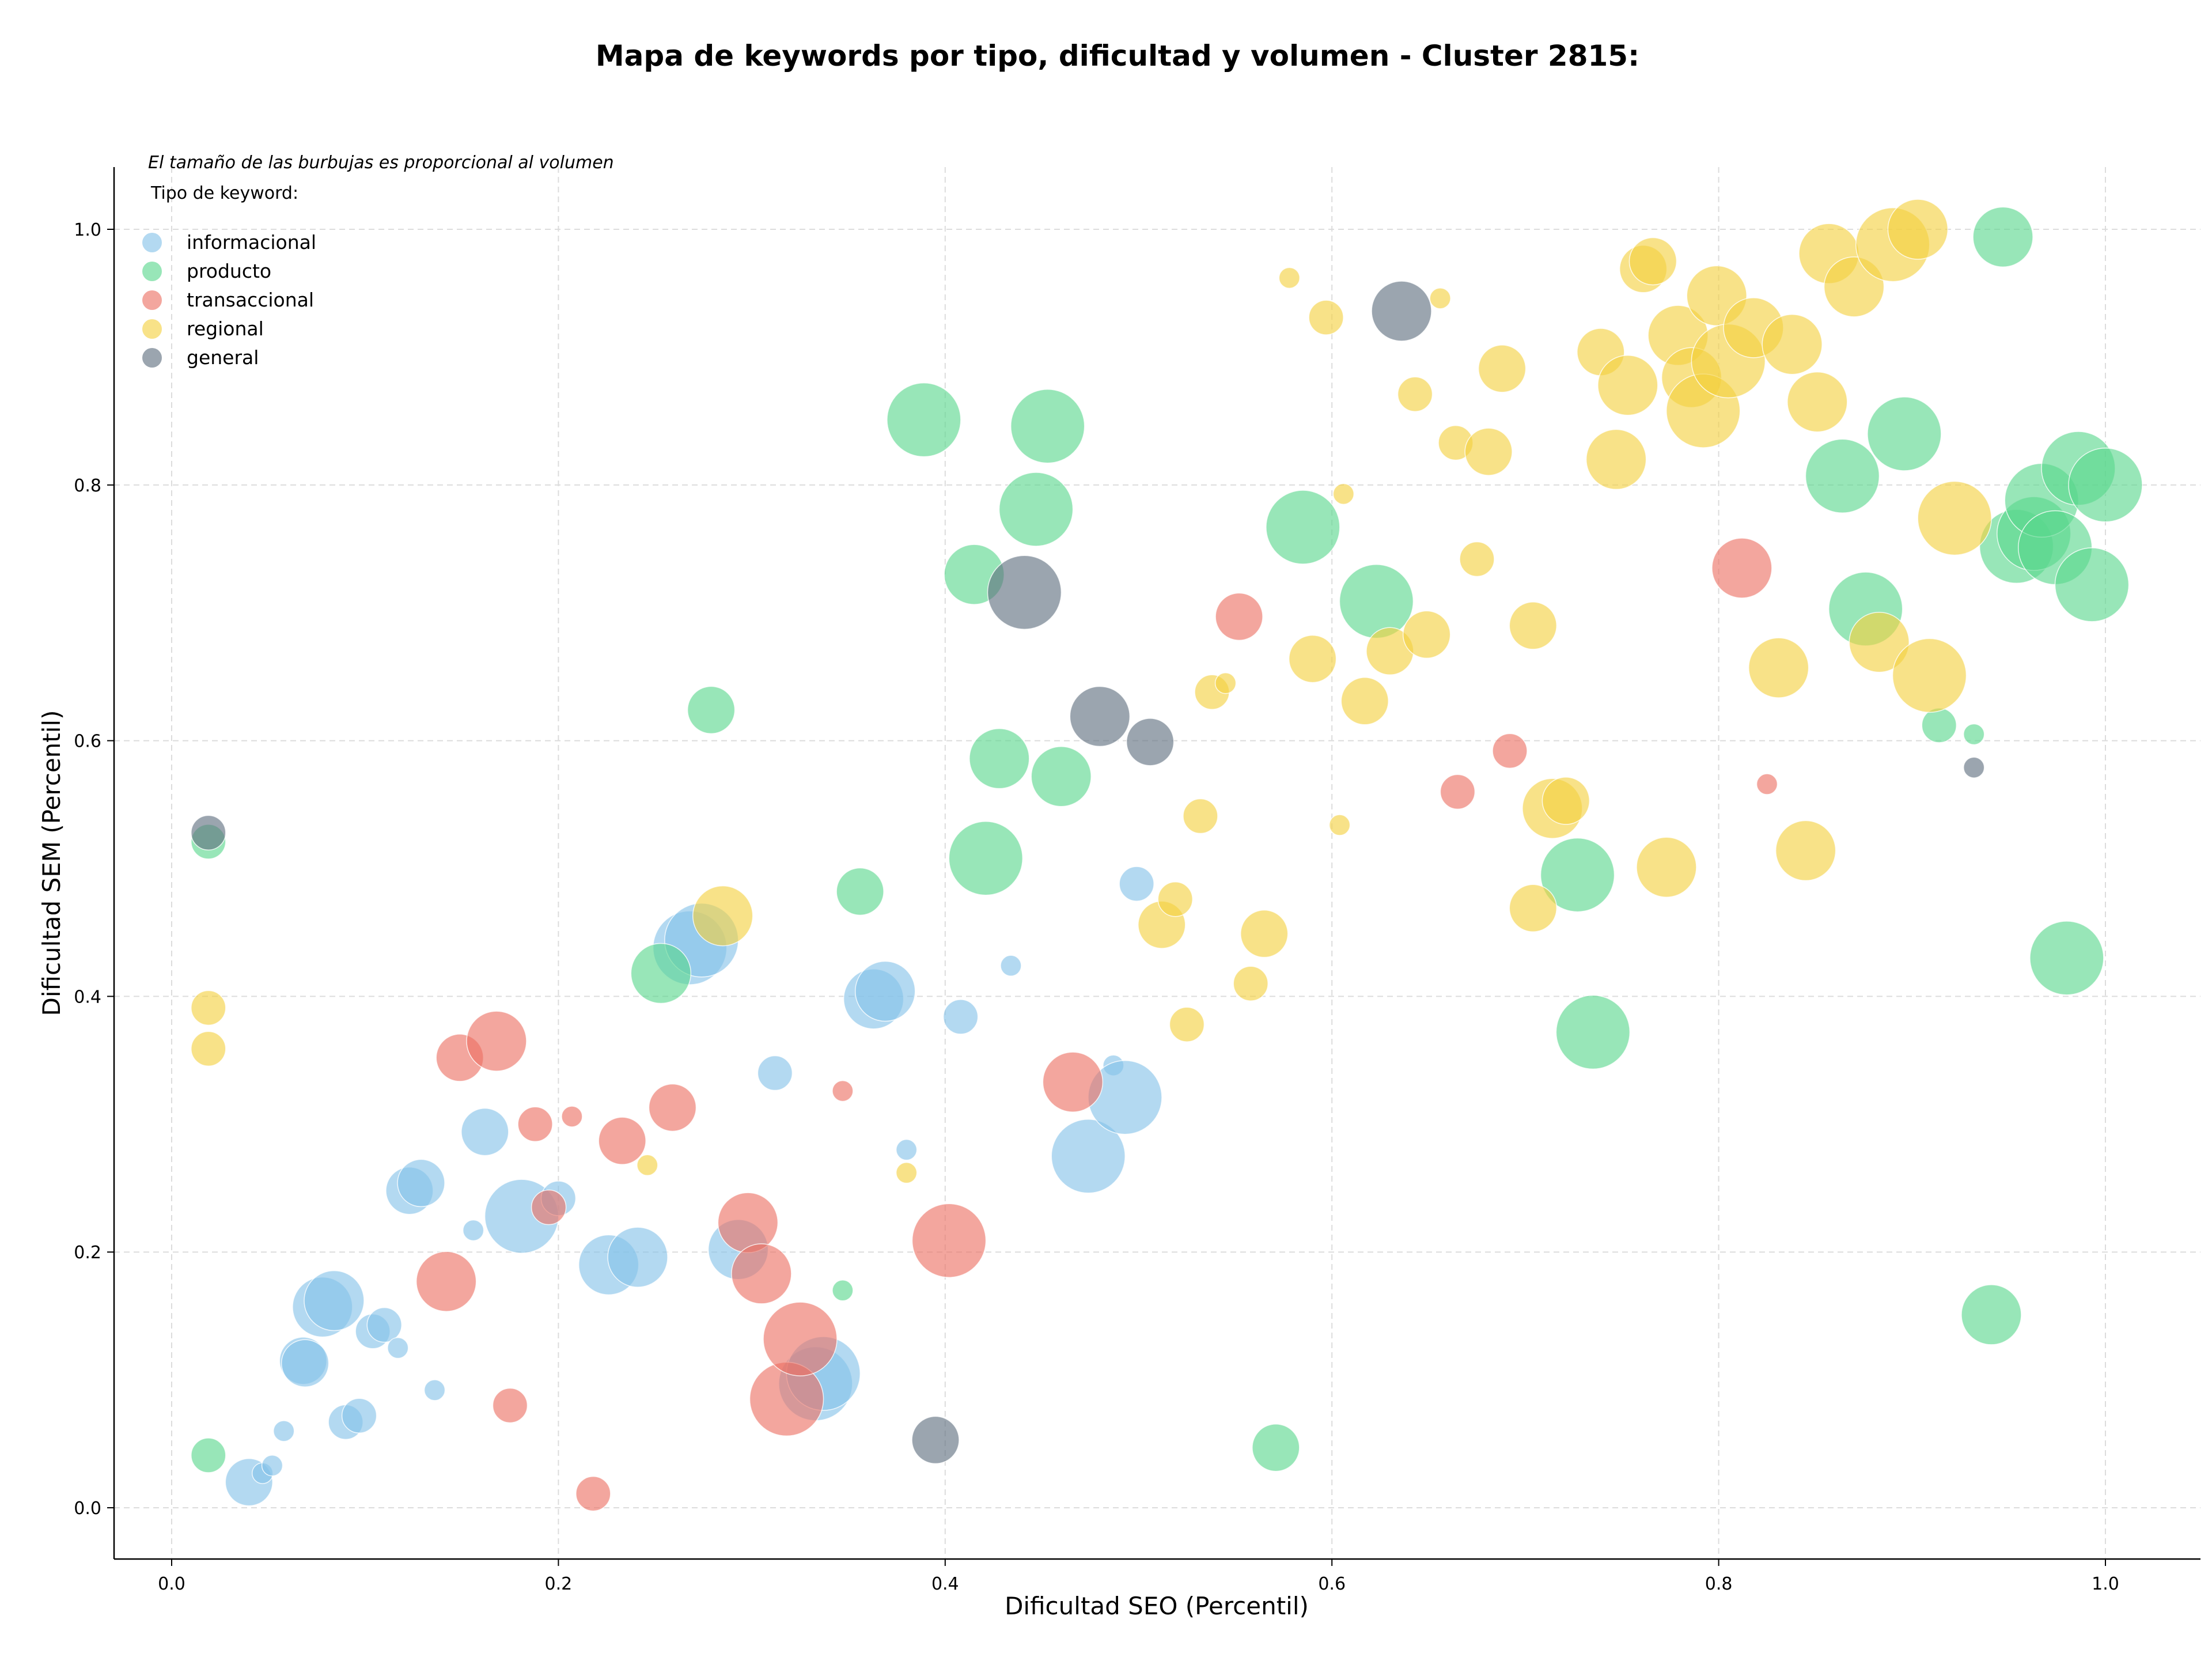 The image size is (2212, 1661). What do you see at coordinates (87, 230) in the screenshot?
I see `y-tick-label: 1.0` at bounding box center [87, 230].